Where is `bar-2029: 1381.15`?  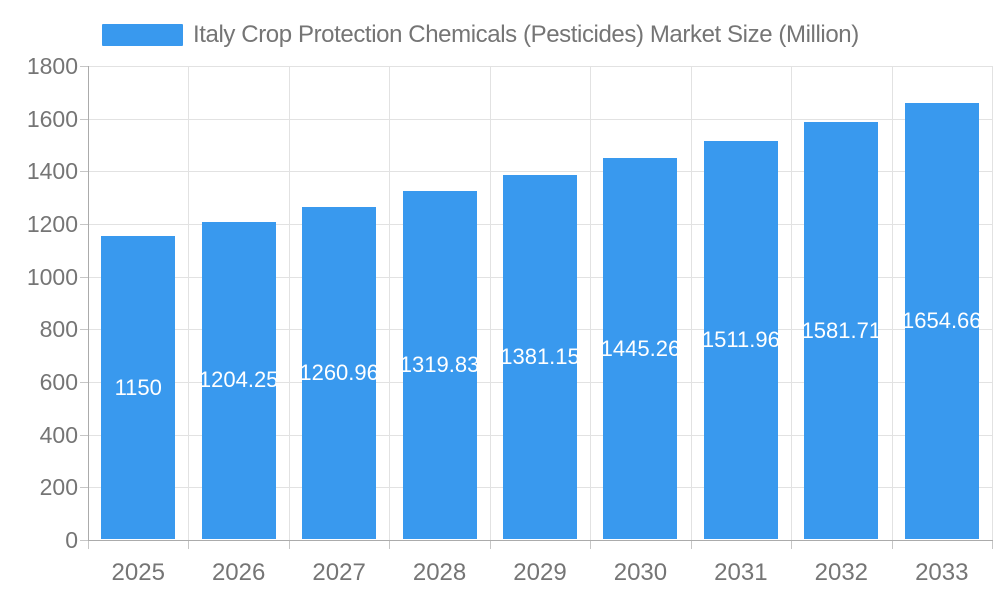 bar-2029: 1381.15 is located at coordinates (540, 357).